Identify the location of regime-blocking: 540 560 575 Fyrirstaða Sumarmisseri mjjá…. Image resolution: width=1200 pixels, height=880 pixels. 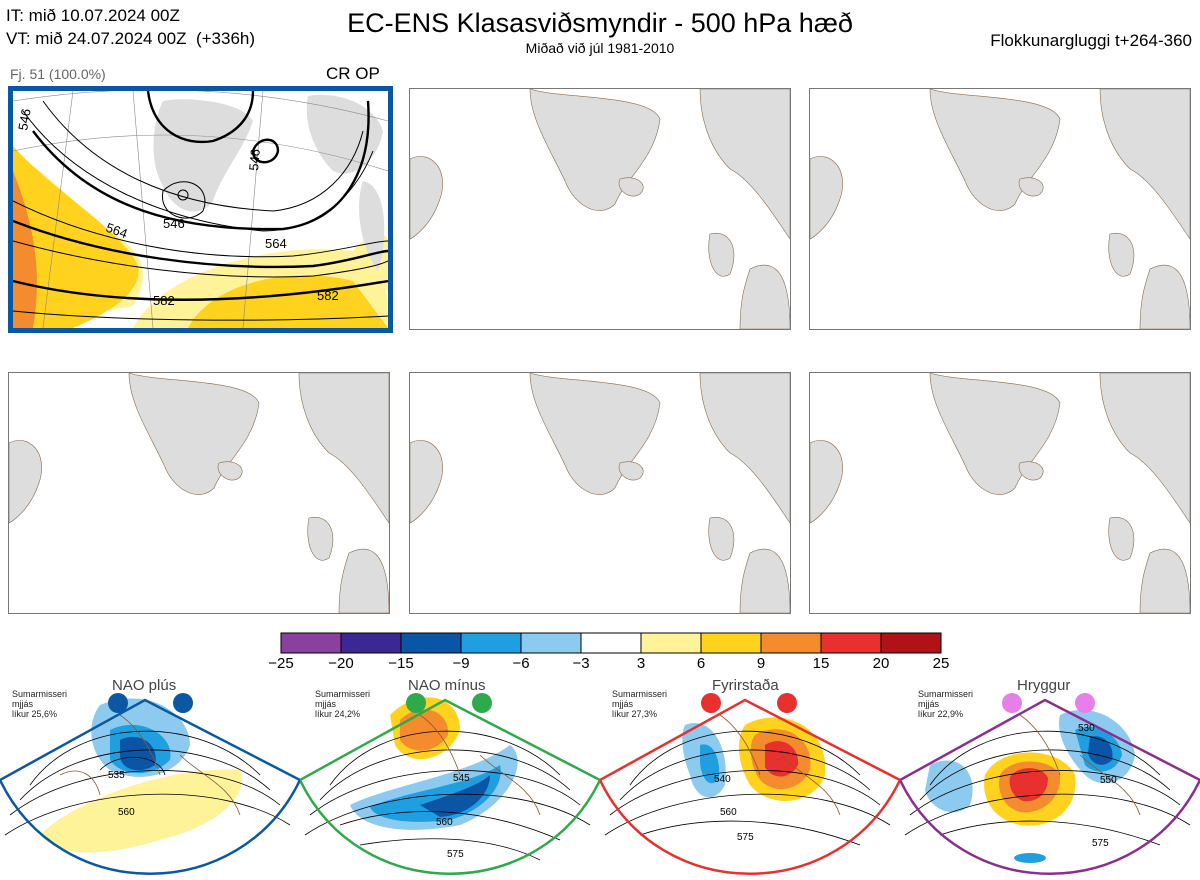
(750, 775).